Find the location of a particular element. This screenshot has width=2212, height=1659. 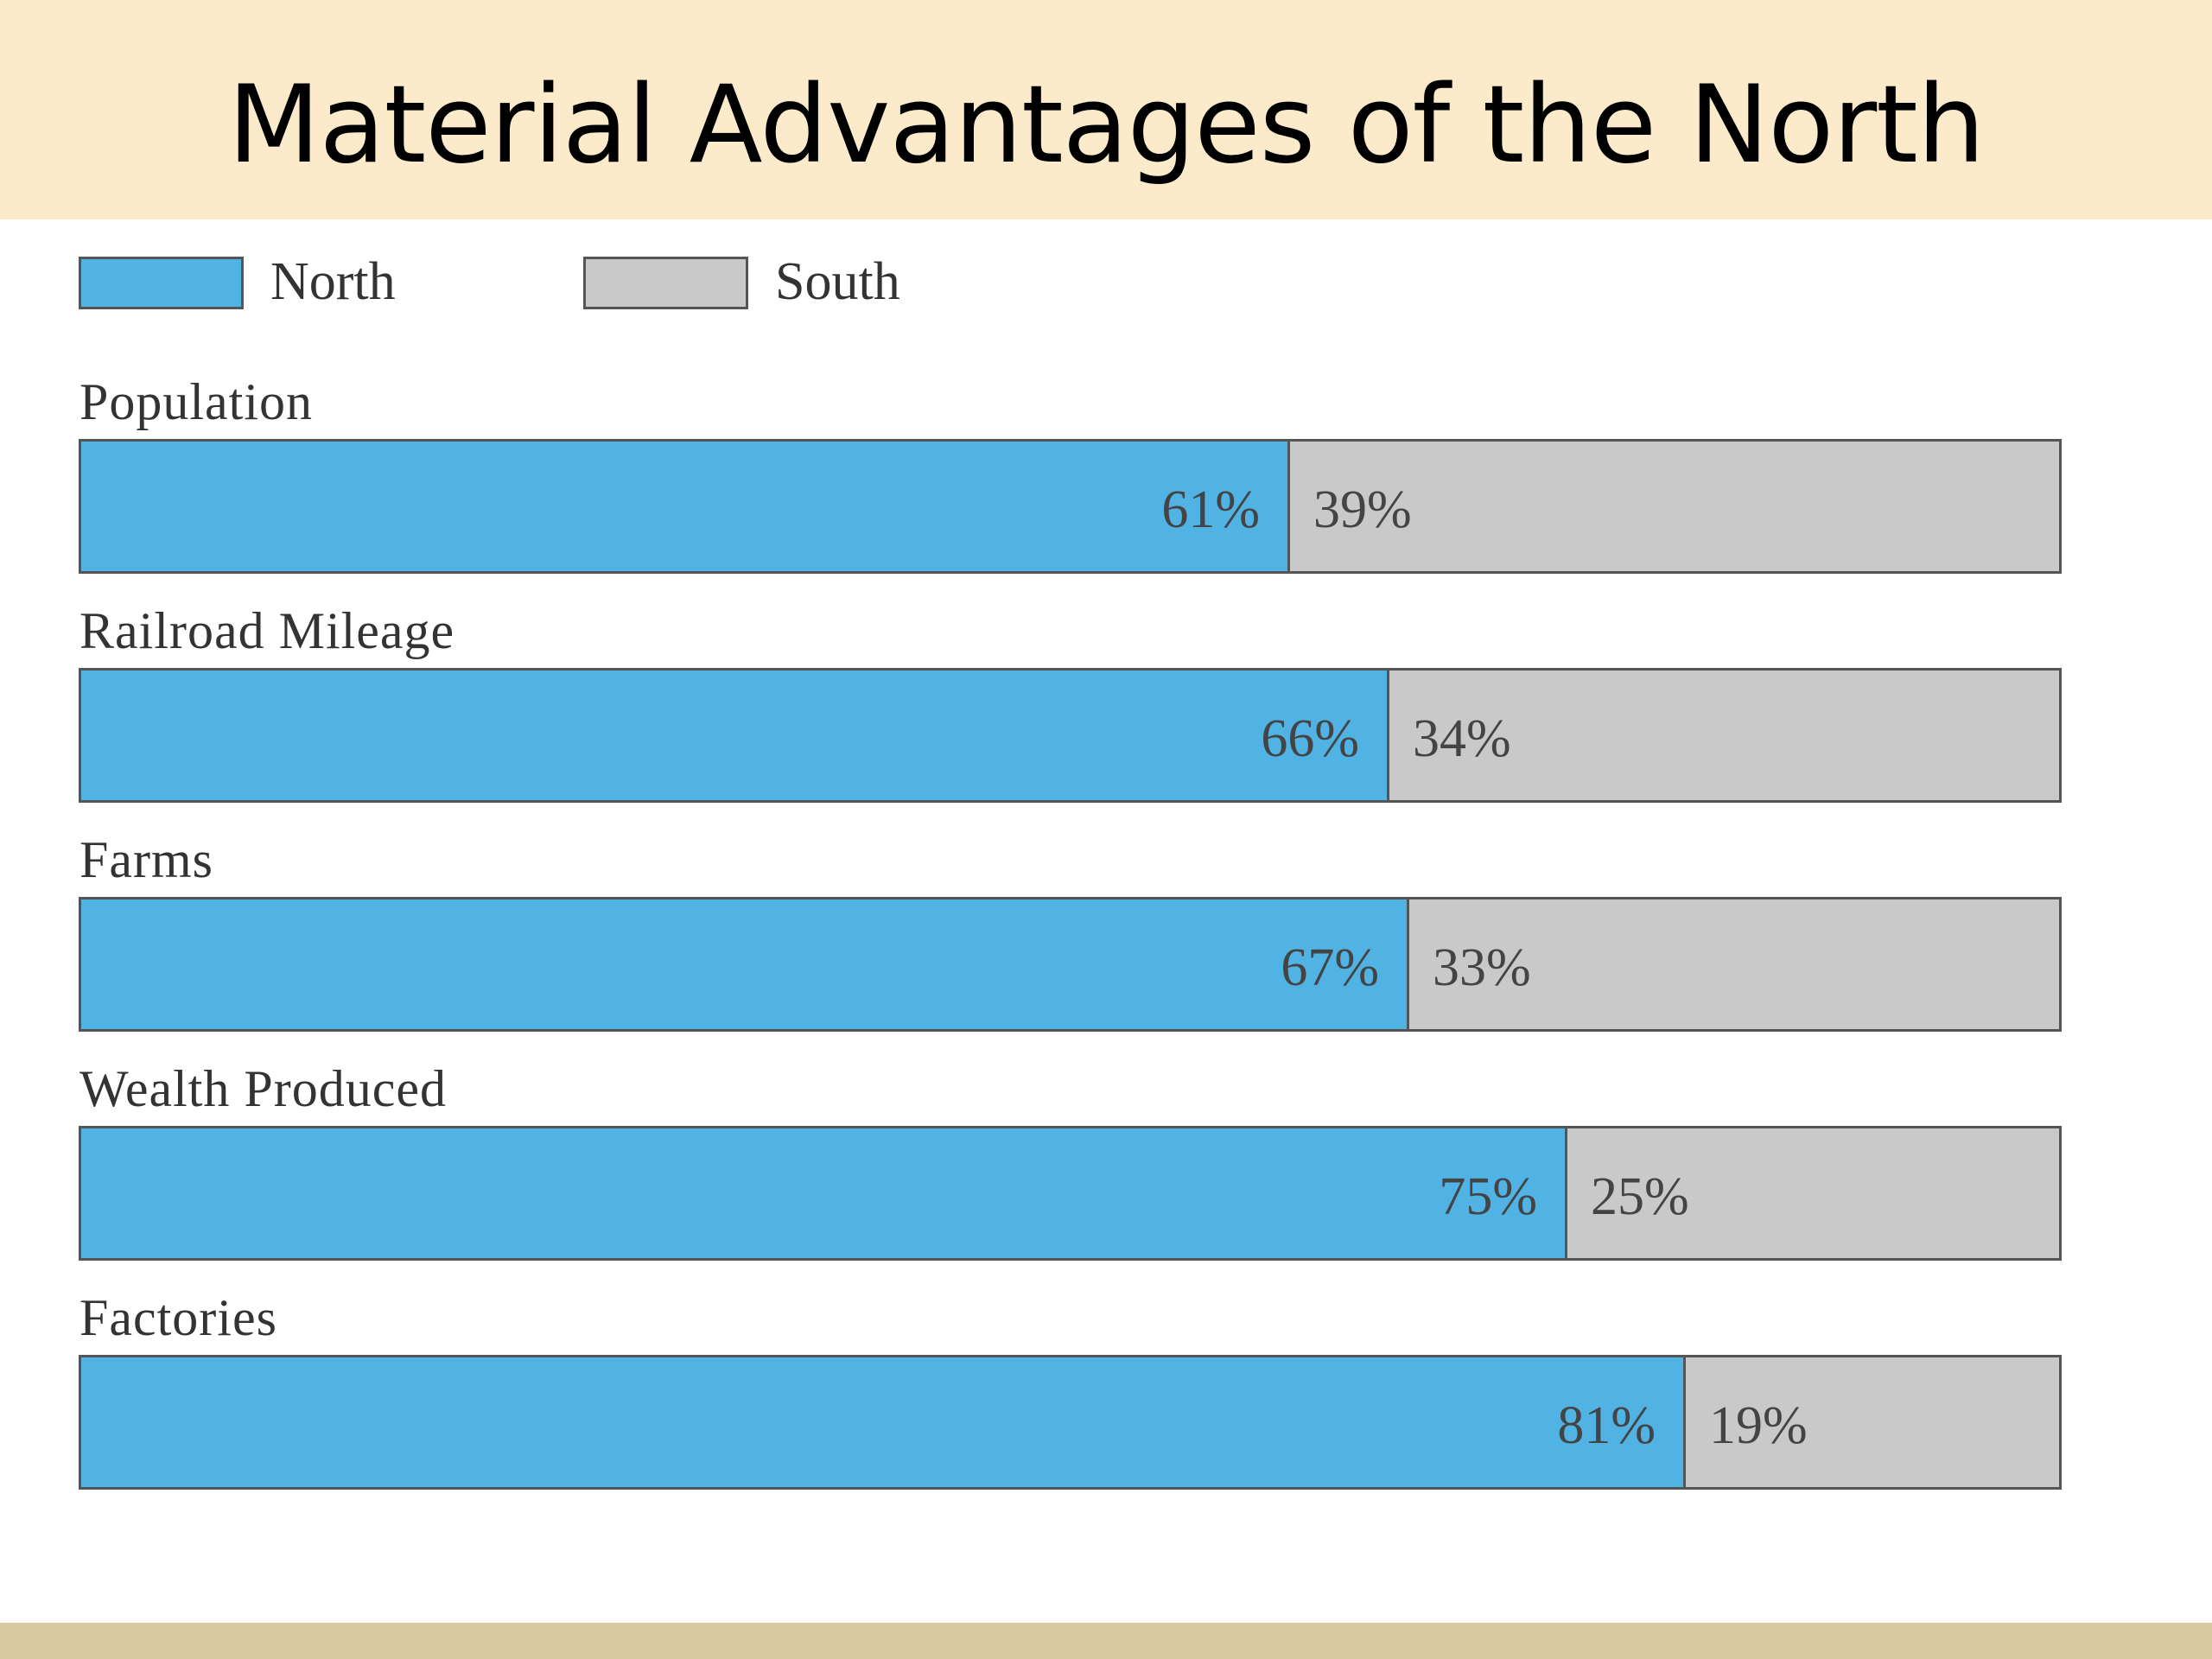

bar-segment-north-railroad-mileage is located at coordinates (734, 735).